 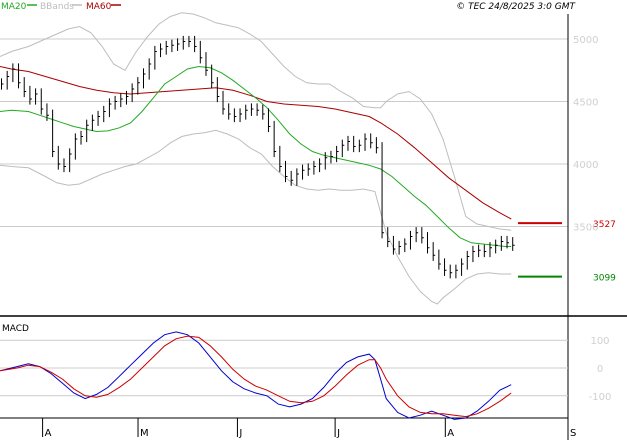 What do you see at coordinates (604, 279) in the screenshot?
I see `level-marker-label: 3099` at bounding box center [604, 279].